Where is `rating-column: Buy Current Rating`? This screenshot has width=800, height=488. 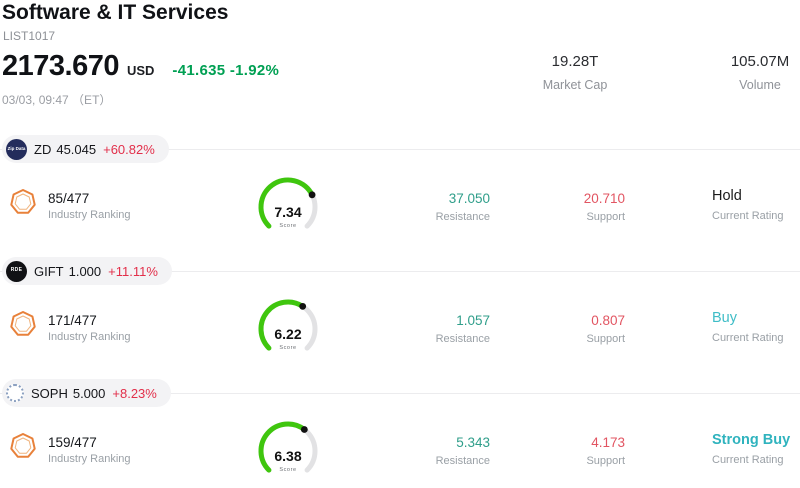
rating-column: Buy Current Rating is located at coordinates (756, 327).